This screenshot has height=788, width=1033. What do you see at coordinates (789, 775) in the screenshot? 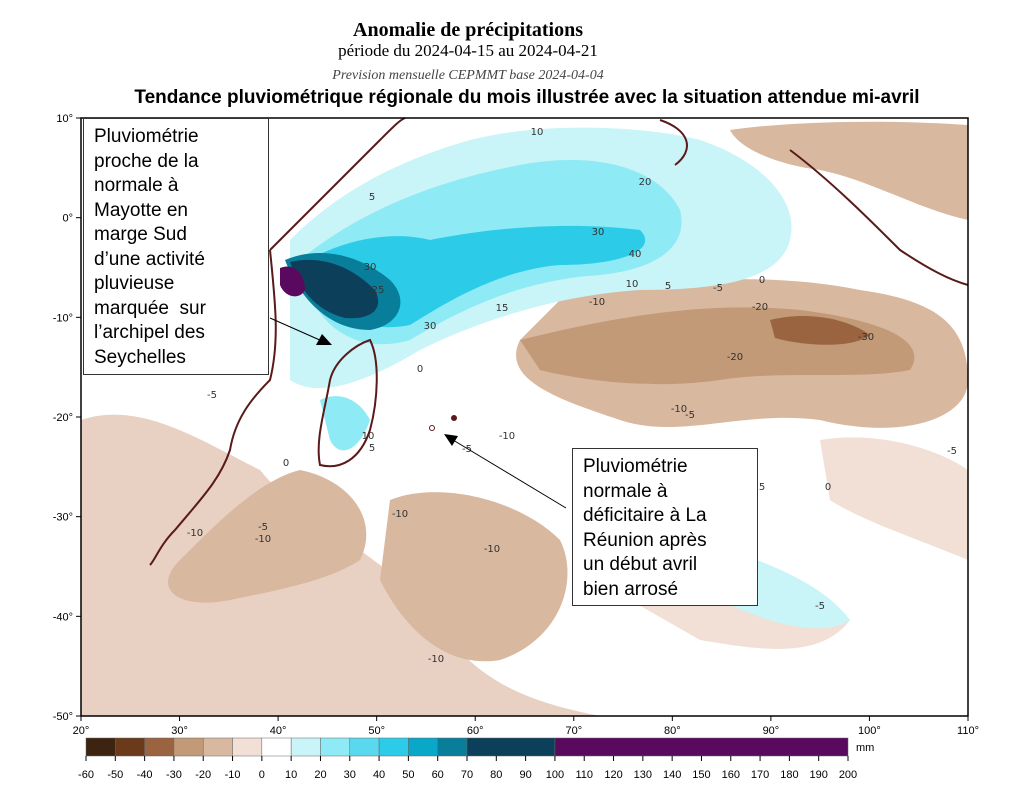
I see `colorbar-tick-label: 180` at bounding box center [789, 775].